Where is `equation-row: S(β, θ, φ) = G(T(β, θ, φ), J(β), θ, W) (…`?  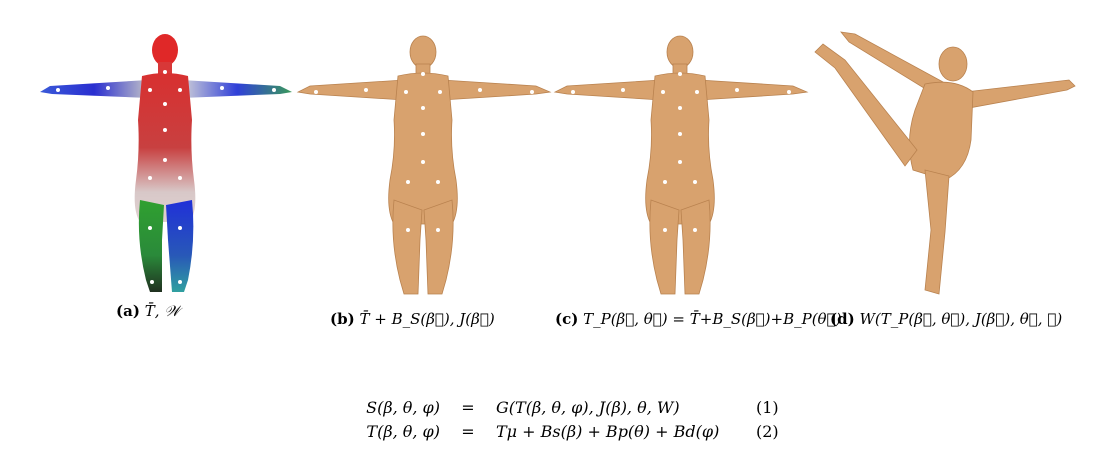
equation-row: S(β, θ, φ) = G(T(β, θ, φ), J(β), θ, W) (… is located at coordinates (563, 410).